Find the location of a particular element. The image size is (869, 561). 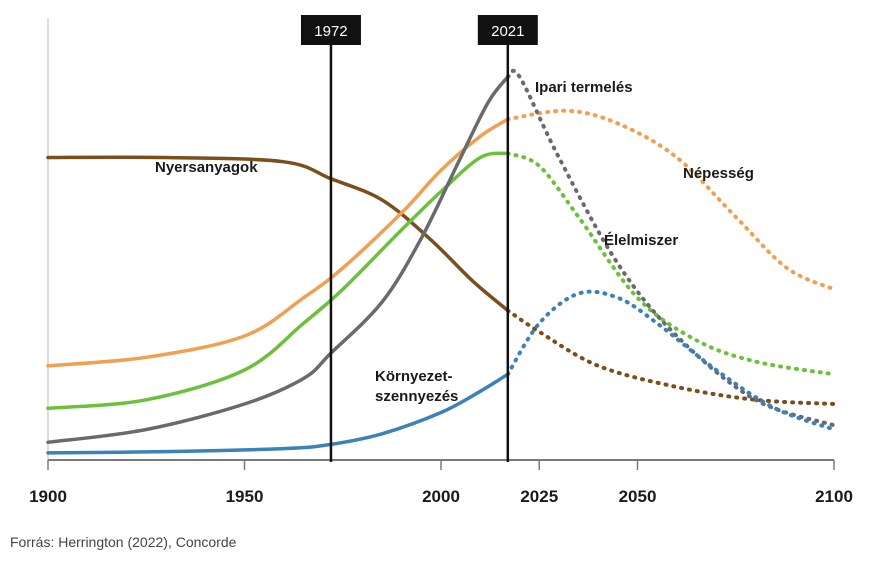

marker-label-2021: 2021 is located at coordinates (507, 31).